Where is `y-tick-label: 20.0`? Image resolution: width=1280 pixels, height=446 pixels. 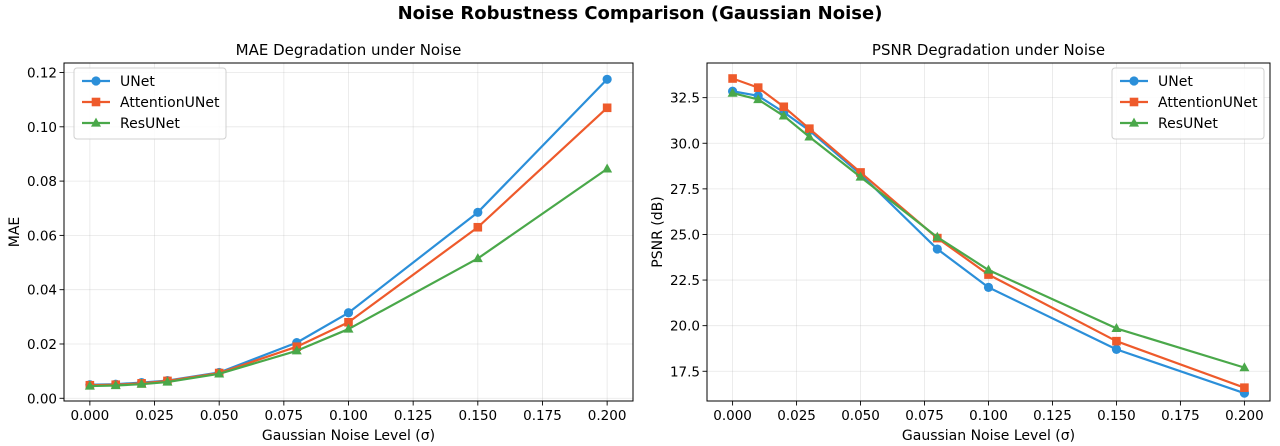 y-tick-label: 20.0 is located at coordinates (685, 327).